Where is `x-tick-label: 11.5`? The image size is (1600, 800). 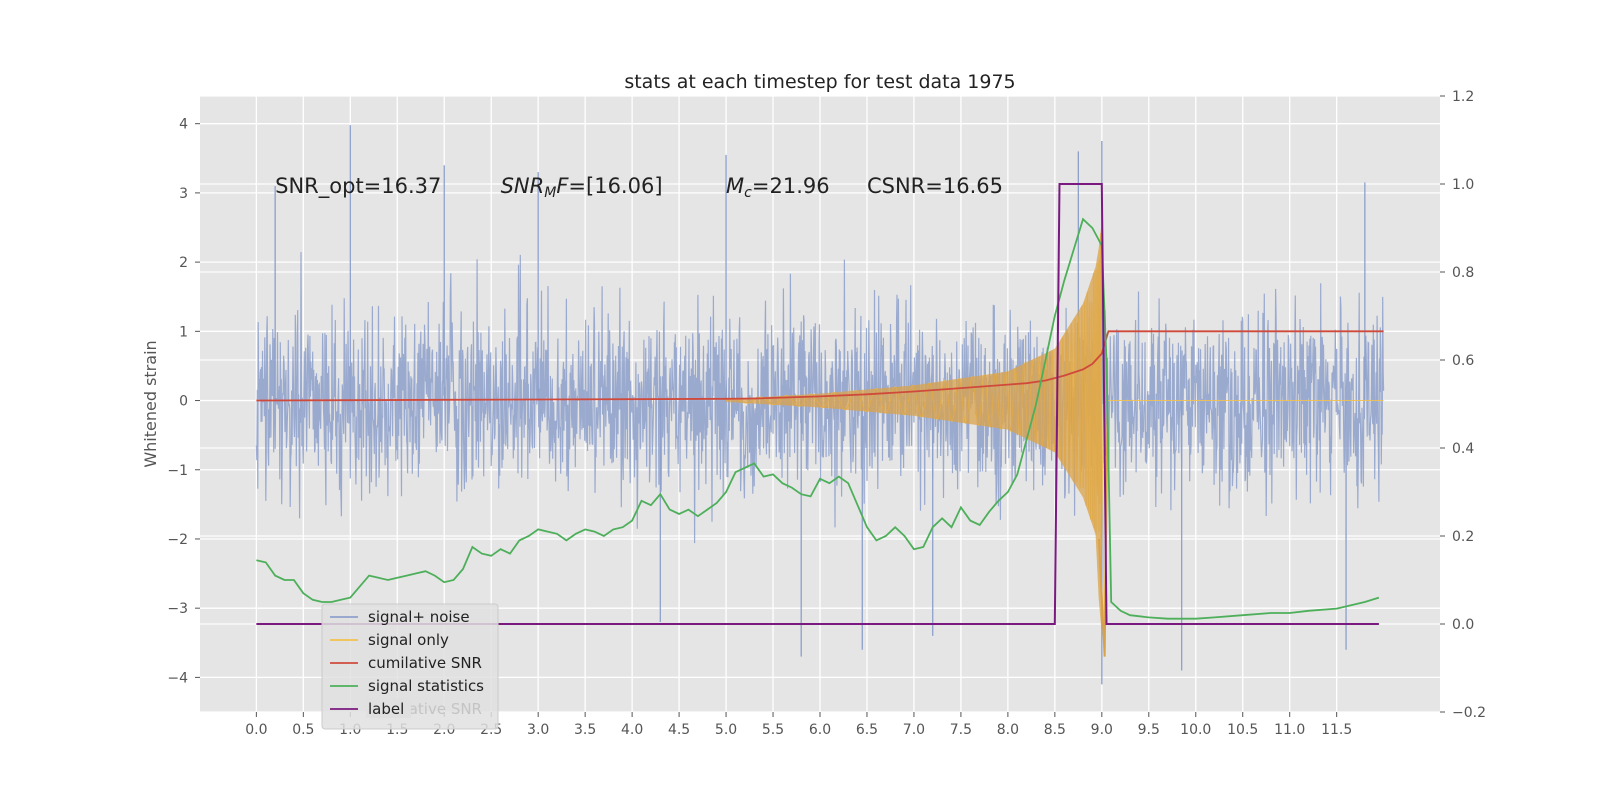 x-tick-label: 11.5 is located at coordinates (1336, 730).